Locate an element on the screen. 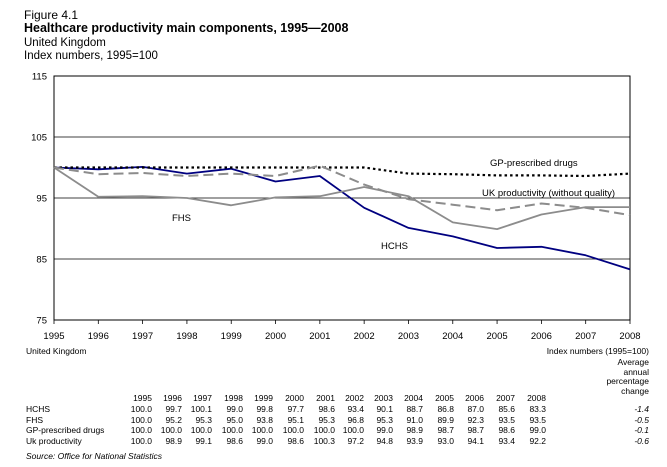 This screenshot has width=667, height=467. y-tick-label: 95 is located at coordinates (41, 199).